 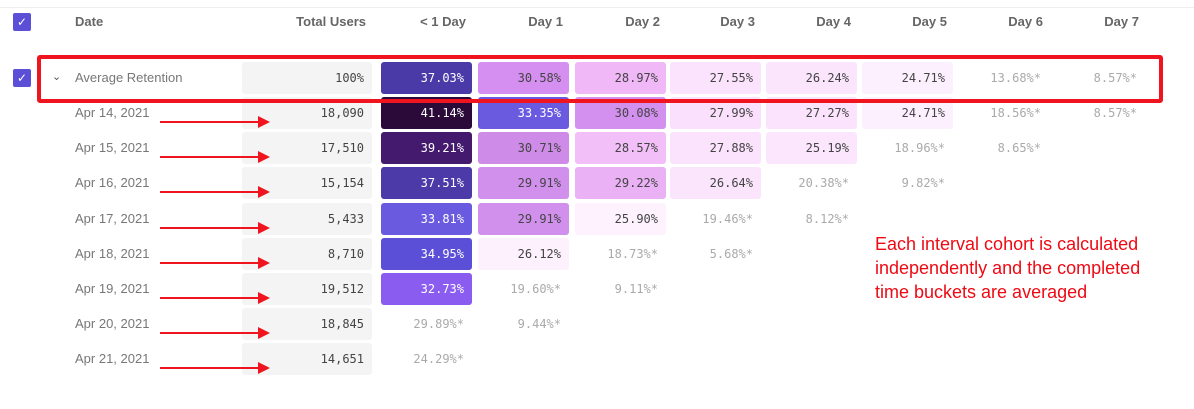 What do you see at coordinates (632, 254) in the screenshot?
I see `retention-cell: 18.73%*` at bounding box center [632, 254].